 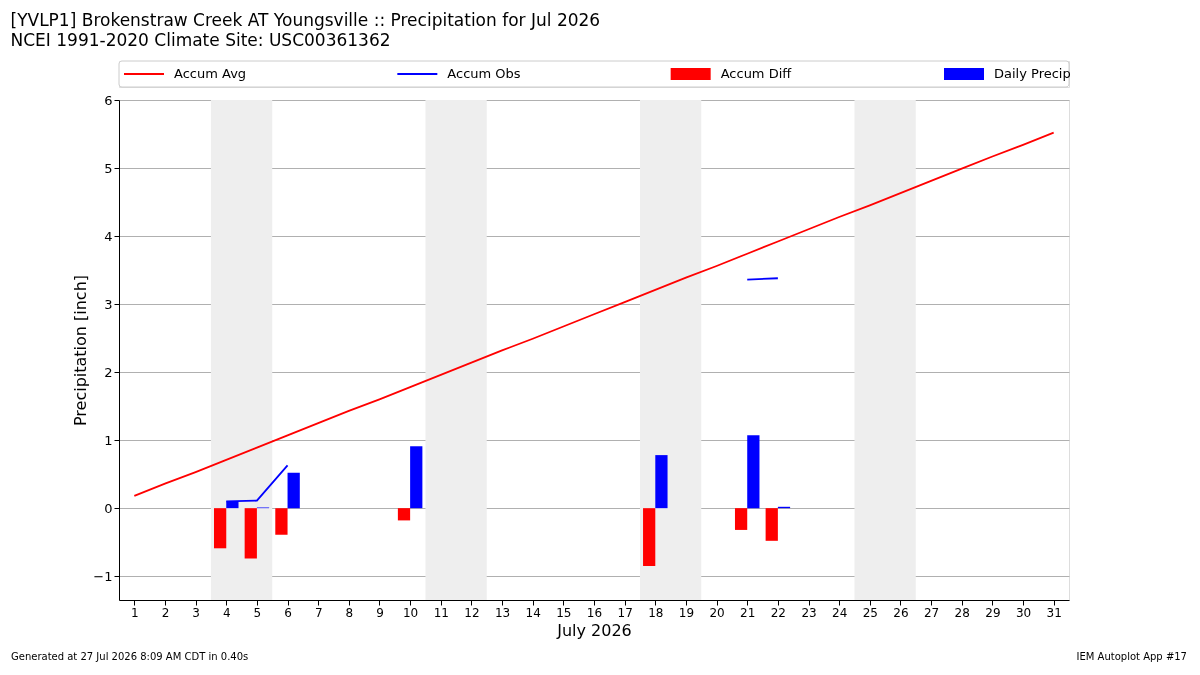 I want to click on x-tick-label: 31, so click(x=1054, y=612).